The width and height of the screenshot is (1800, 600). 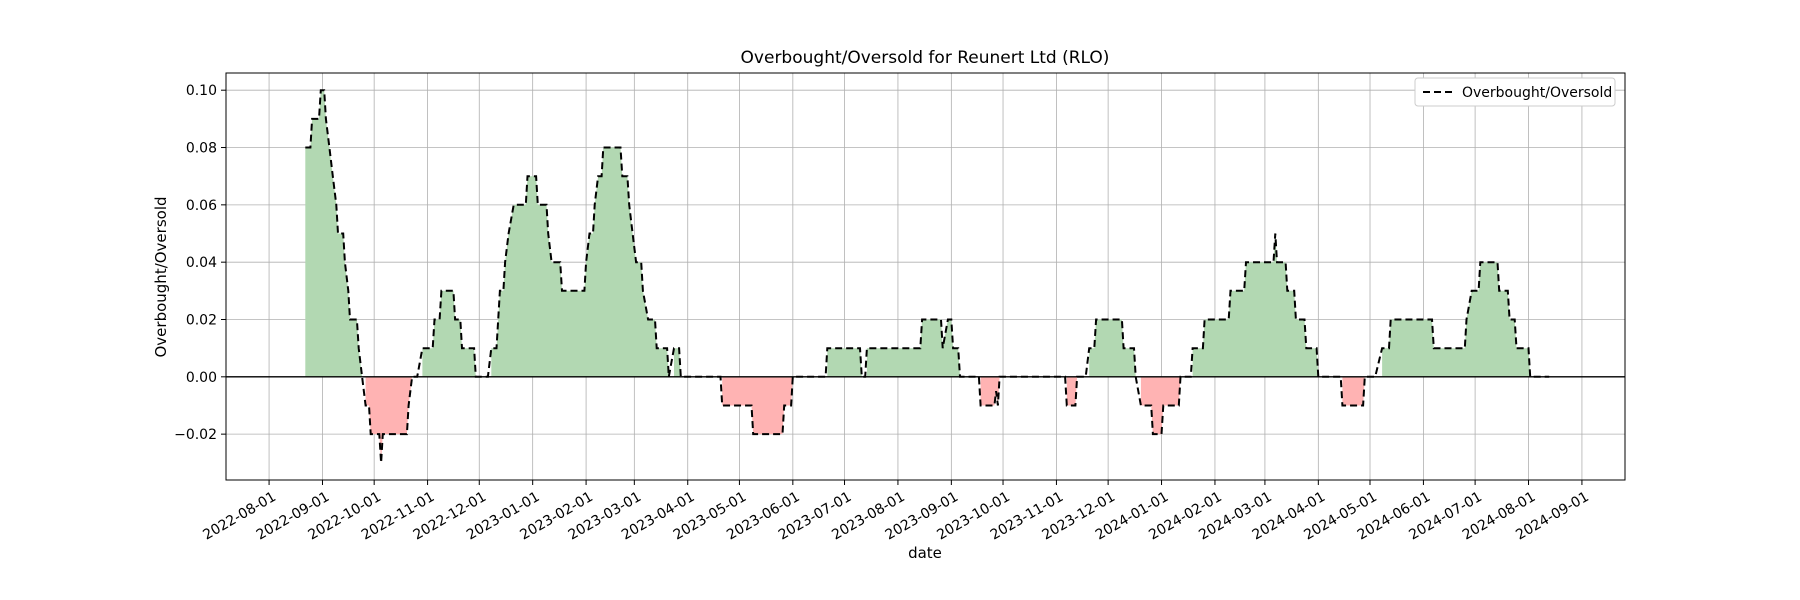 I want to click on y-axis-ticks: −0.02 0.00 0.02 0.04 0.06 0.08 0.10, so click(x=200, y=263).